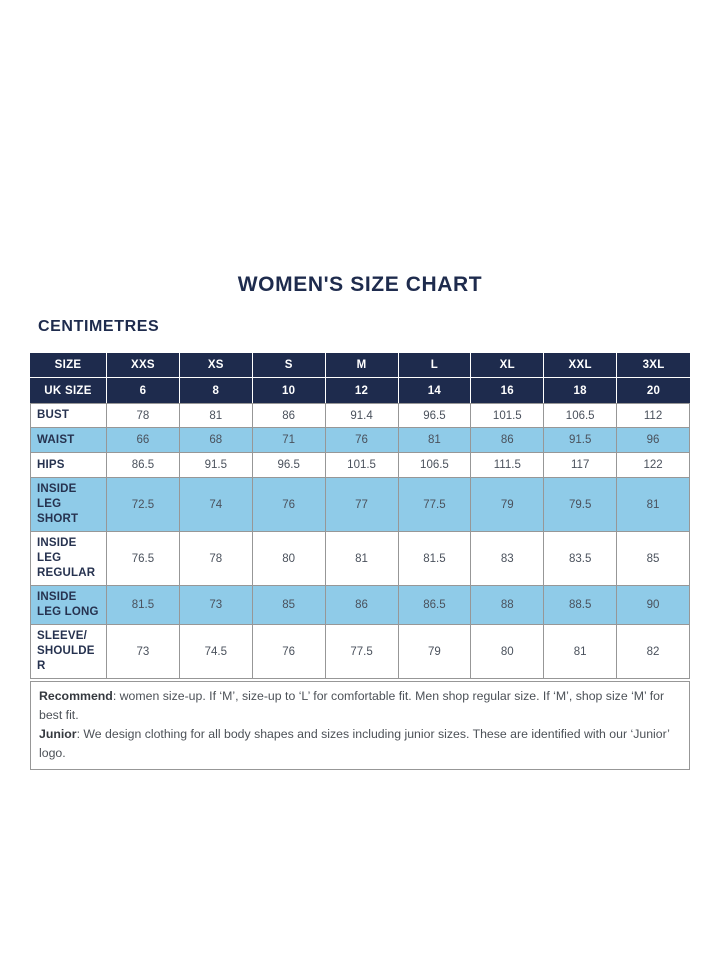  I want to click on size-value-cell: 74, so click(216, 505).